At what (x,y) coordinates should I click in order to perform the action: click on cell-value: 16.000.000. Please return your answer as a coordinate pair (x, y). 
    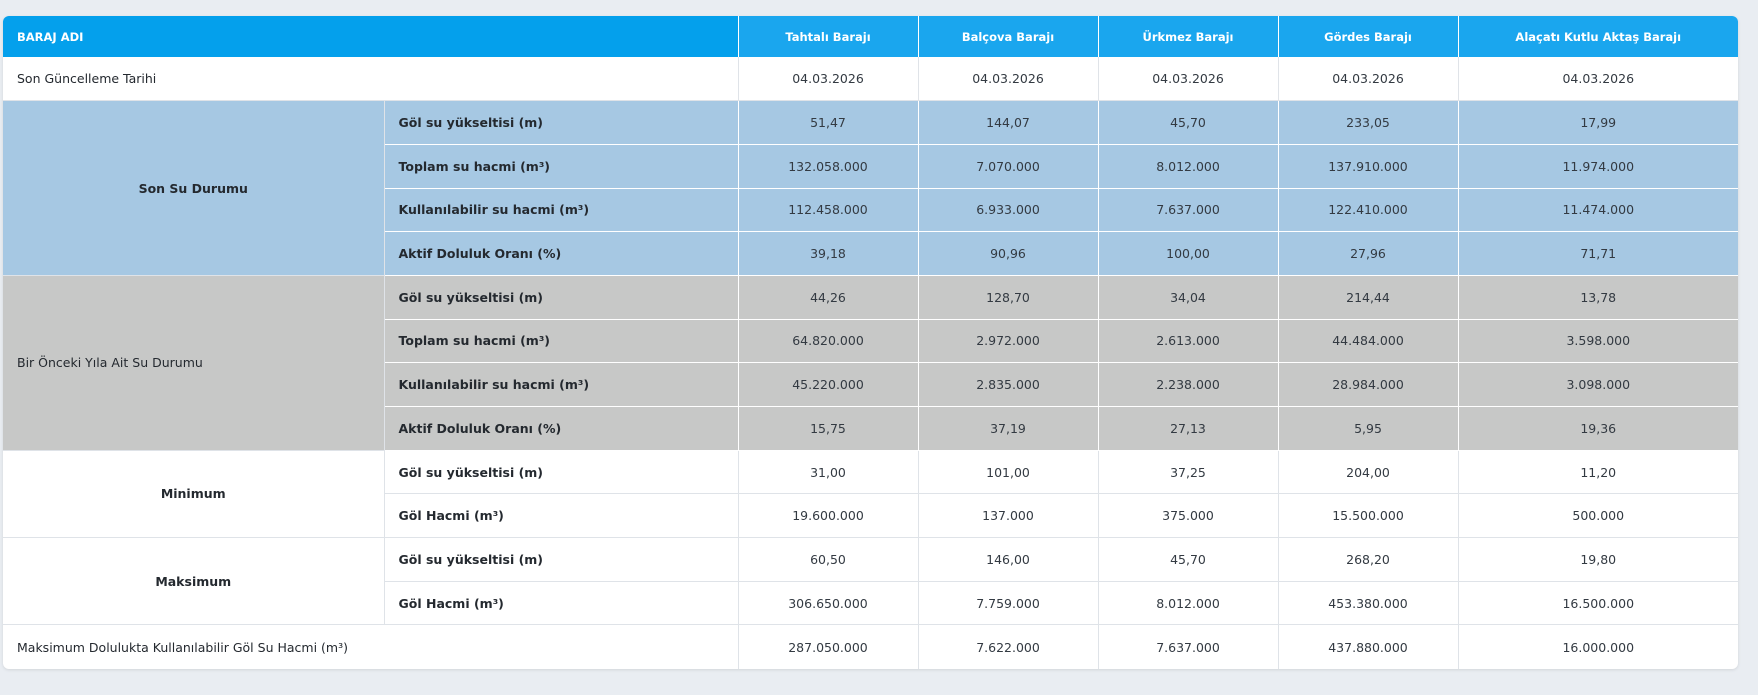
    Looking at the image, I should click on (1598, 647).